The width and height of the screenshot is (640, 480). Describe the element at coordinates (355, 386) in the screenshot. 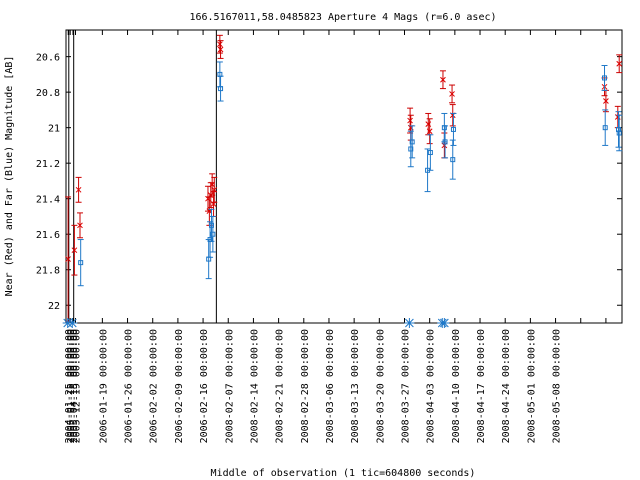

I see `x-tick-label: 2008-03-13 00:00:00` at that location.